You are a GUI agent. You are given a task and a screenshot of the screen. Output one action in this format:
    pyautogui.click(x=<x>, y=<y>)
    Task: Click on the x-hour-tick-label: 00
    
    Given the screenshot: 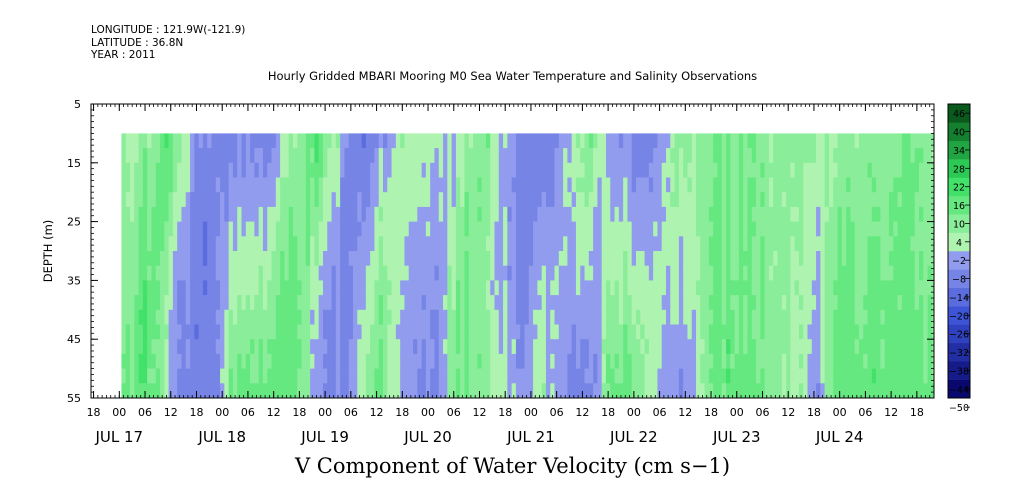 What is the action you would take?
    pyautogui.click(x=737, y=412)
    